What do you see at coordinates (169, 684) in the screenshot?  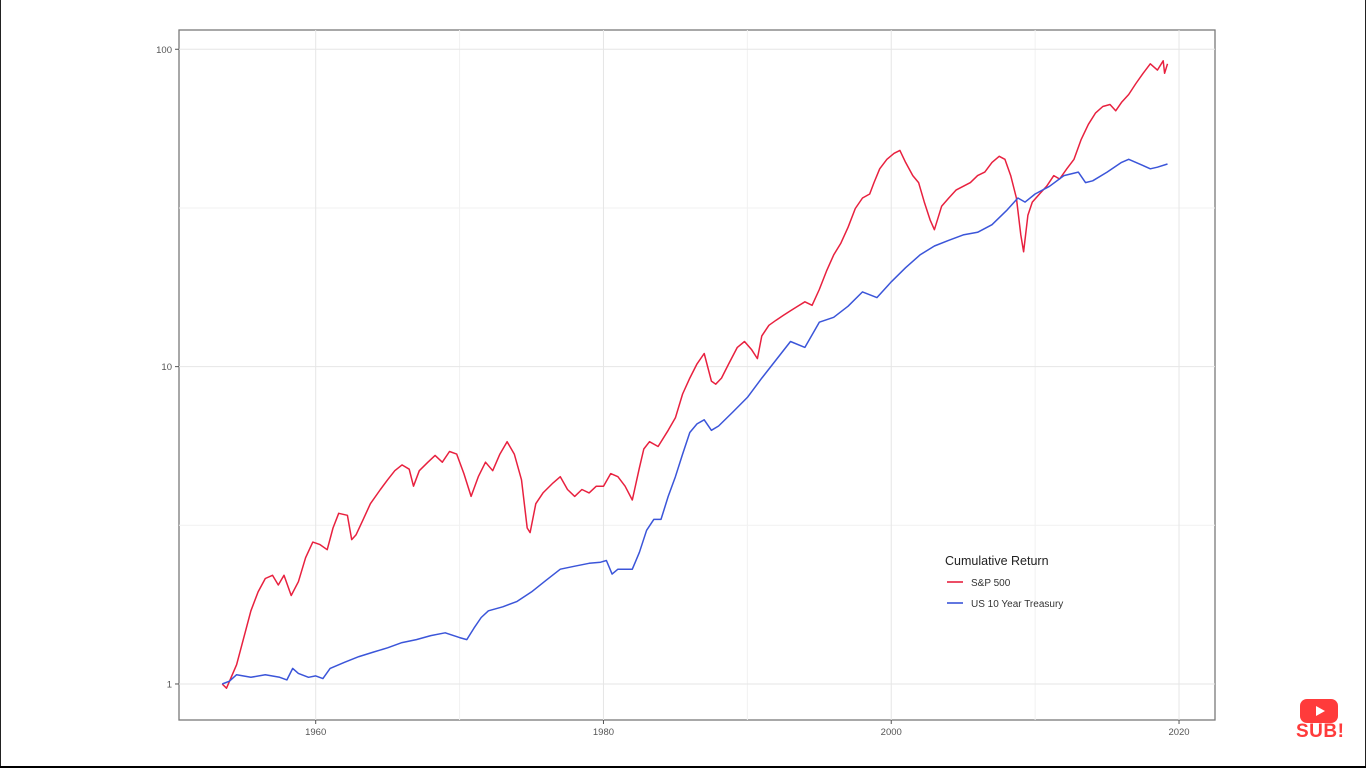 I see `y-tick-label: 1` at bounding box center [169, 684].